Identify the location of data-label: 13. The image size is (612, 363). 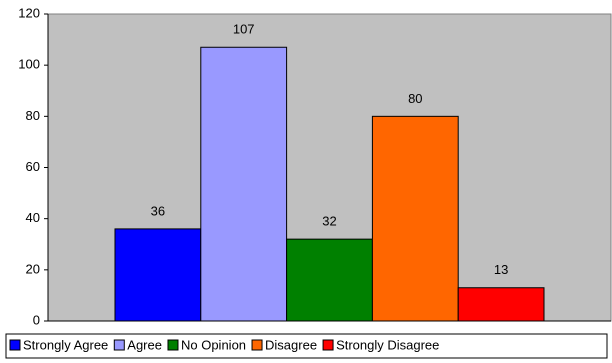
(501, 269).